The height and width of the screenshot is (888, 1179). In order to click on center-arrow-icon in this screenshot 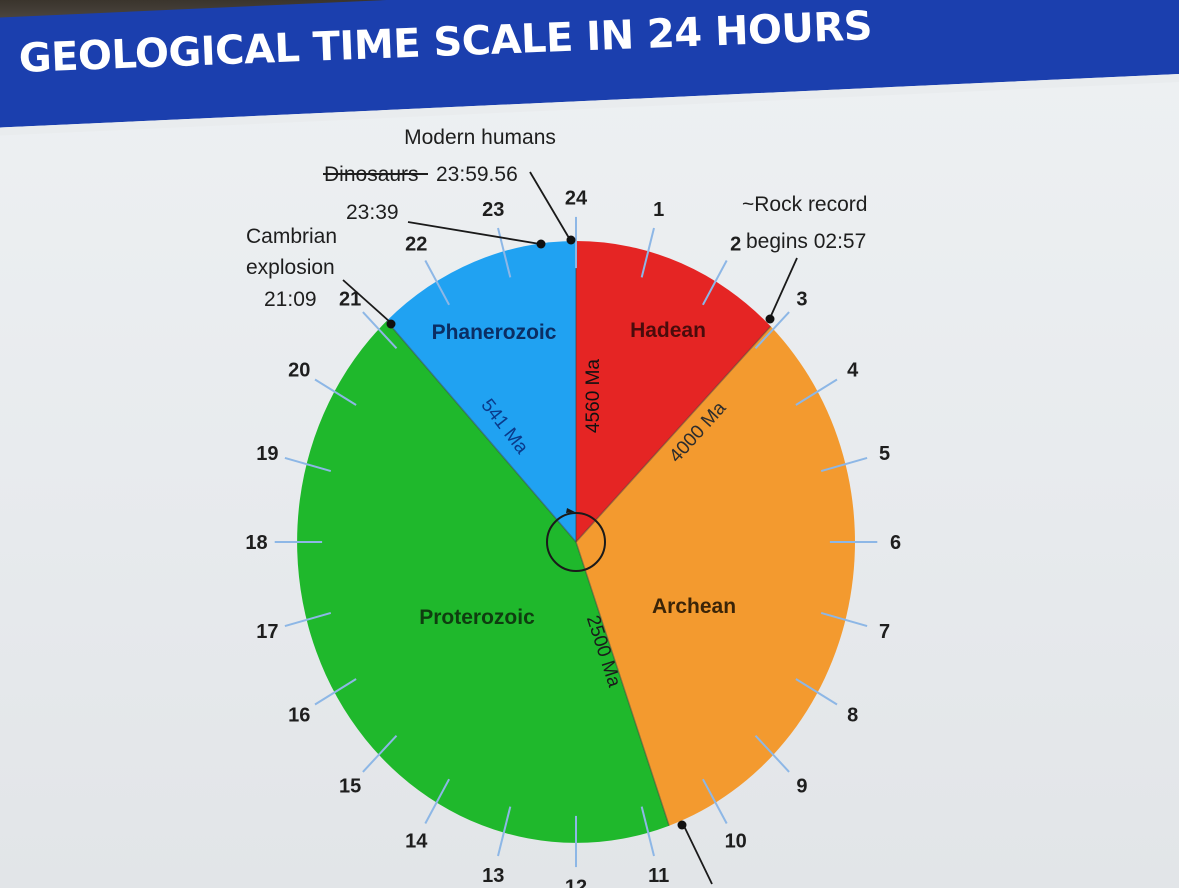, I will do `click(570, 510)`.